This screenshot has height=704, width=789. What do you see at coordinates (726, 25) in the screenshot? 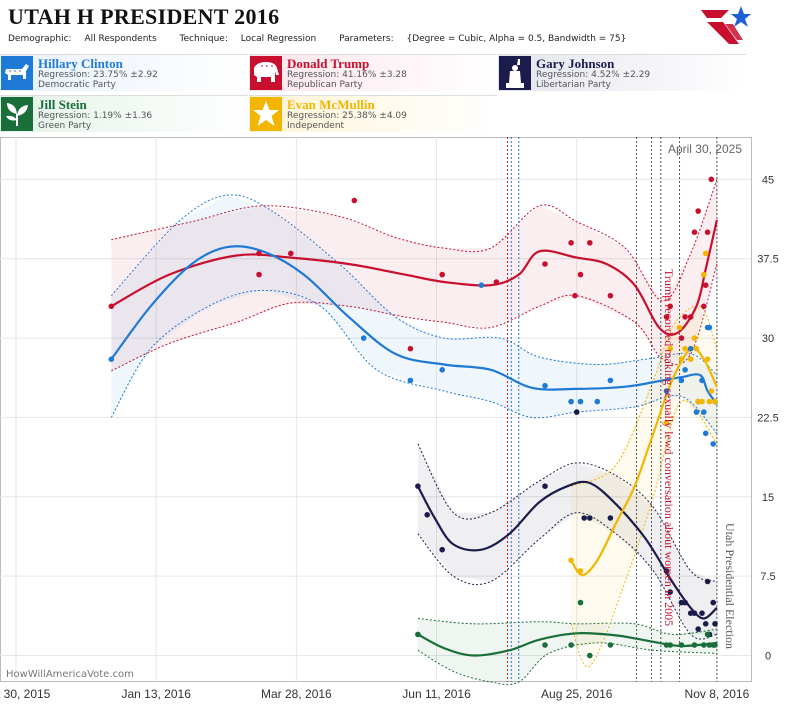
I see `site-logo` at bounding box center [726, 25].